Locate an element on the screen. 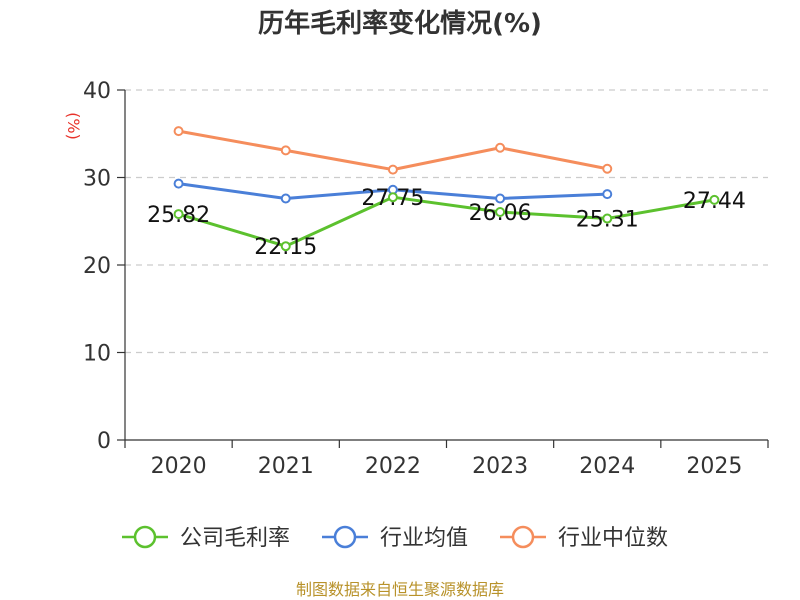 Image resolution: width=800 pixels, height=600 pixels. y-tick-label: 0 is located at coordinates (104, 441).